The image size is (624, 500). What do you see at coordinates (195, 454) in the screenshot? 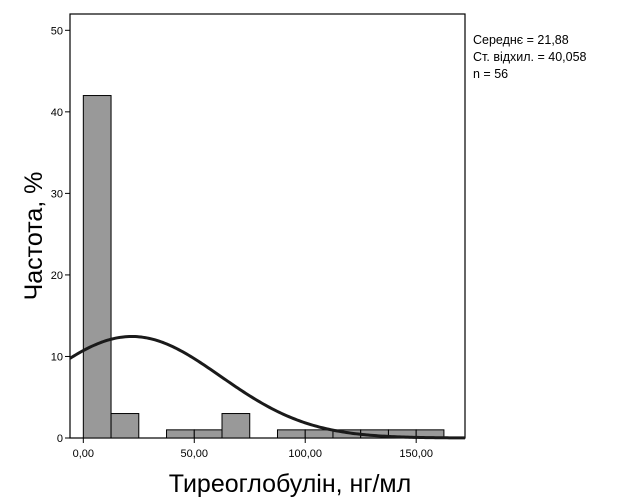
I see `x-tick-label: 50,00` at bounding box center [195, 454].